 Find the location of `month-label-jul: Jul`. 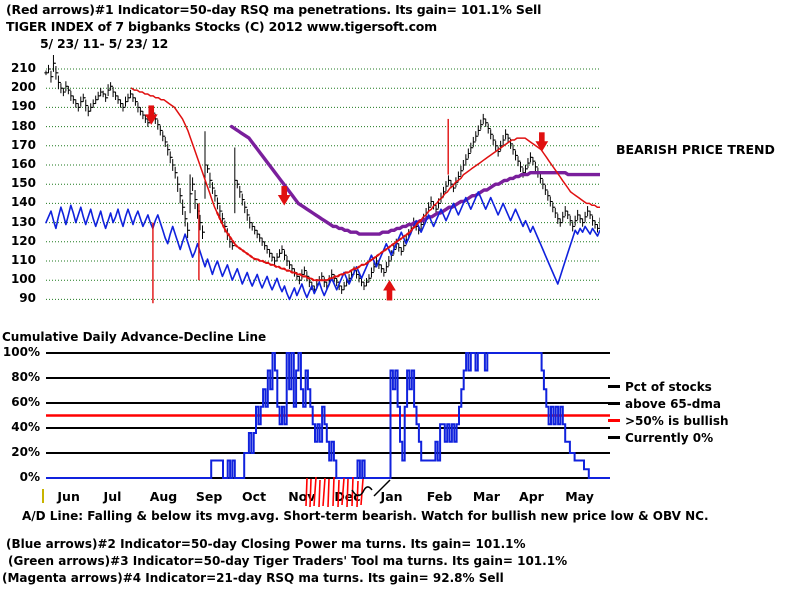

month-label-jul: Jul is located at coordinates (112, 496).